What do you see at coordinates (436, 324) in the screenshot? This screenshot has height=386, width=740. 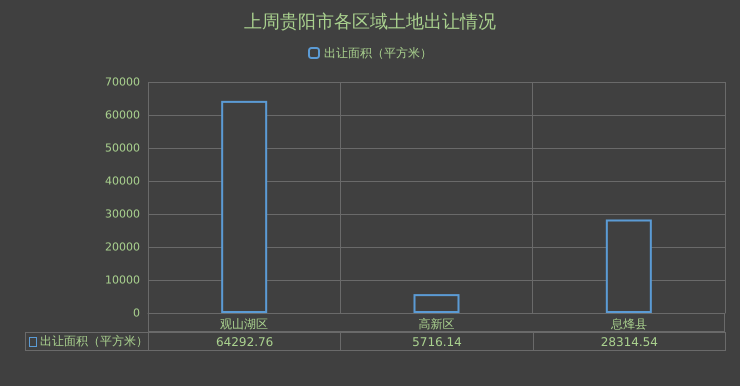 I see `x-tick-label: 高新区` at bounding box center [436, 324].